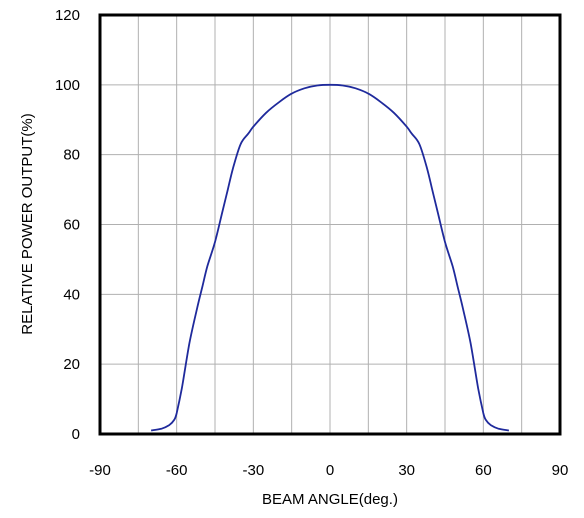 This screenshot has width=584, height=518. Describe the element at coordinates (27, 223) in the screenshot. I see `y-axis-title: RELATIVE POWER OUTPUT(%)` at that location.